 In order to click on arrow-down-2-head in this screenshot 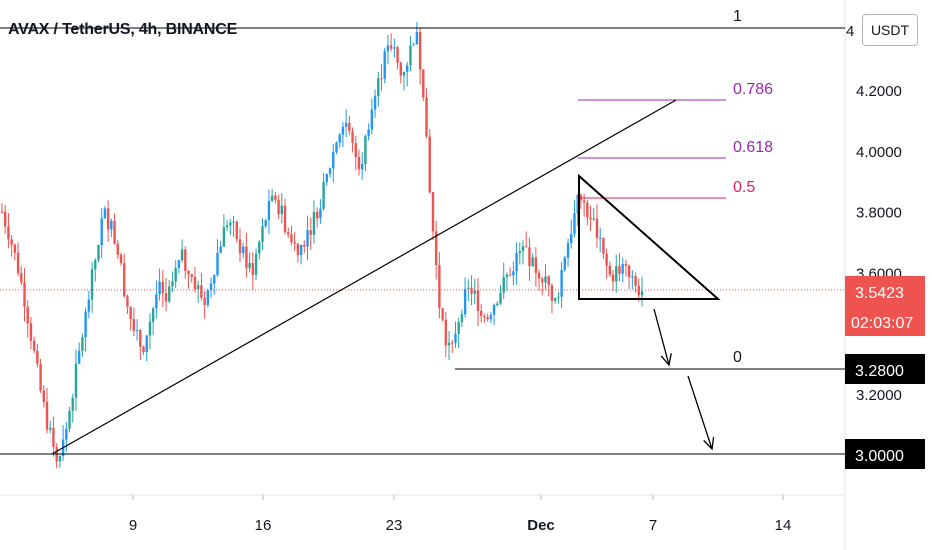, I will do `click(709, 444)`.